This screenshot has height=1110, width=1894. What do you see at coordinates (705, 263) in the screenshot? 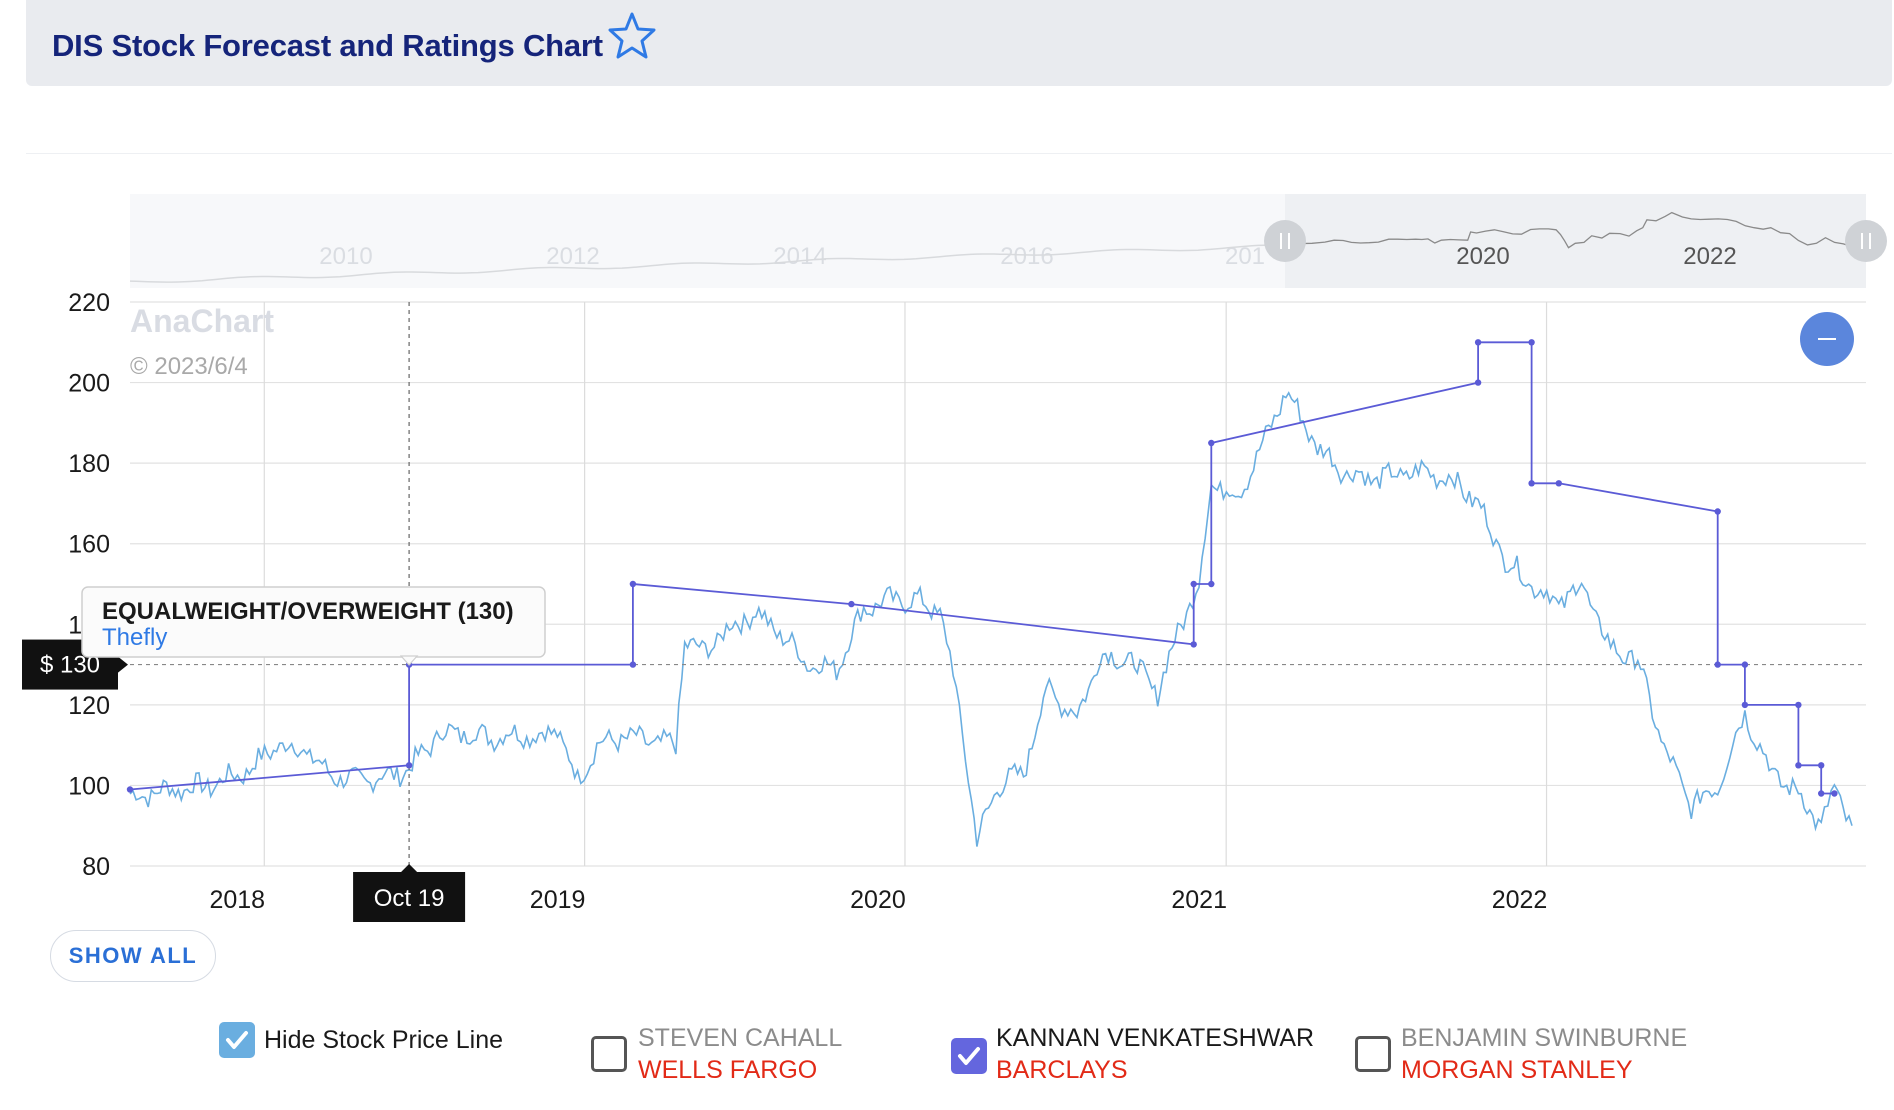
I see `navigator-history-line` at bounding box center [705, 263].